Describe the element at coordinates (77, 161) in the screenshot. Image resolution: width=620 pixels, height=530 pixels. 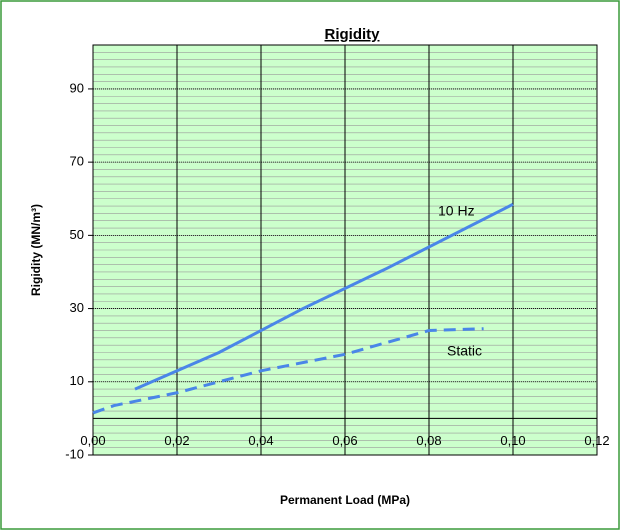
I see `y-tick-label: 70` at that location.